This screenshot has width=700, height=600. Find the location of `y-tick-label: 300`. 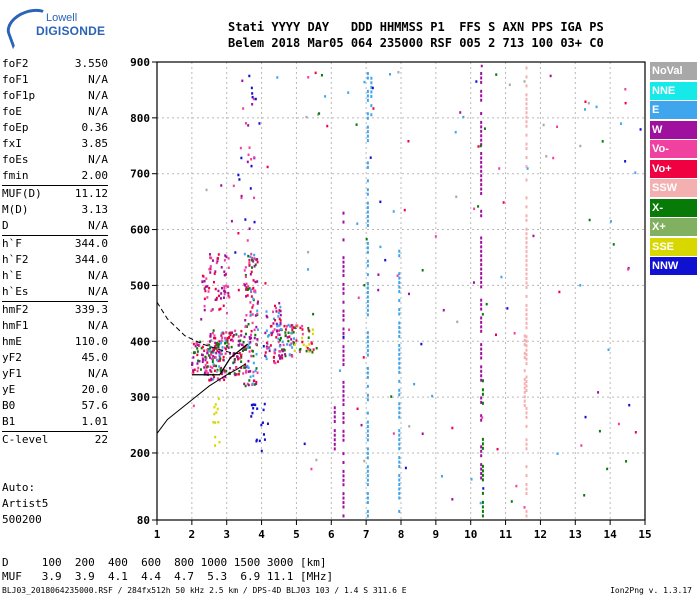

y-tick-label: 300 is located at coordinates (140, 397).